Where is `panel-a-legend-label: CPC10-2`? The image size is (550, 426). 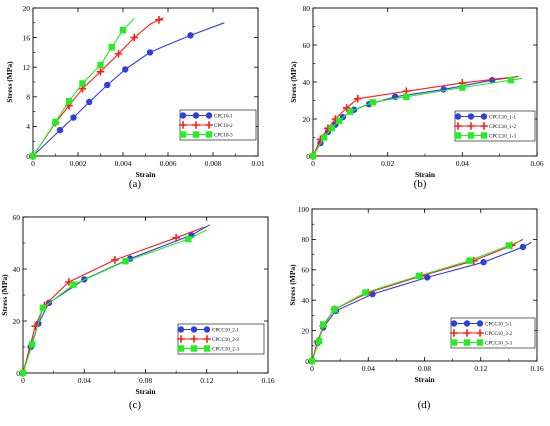
panel-a-legend-label: CPC10-2 is located at coordinates (223, 126).